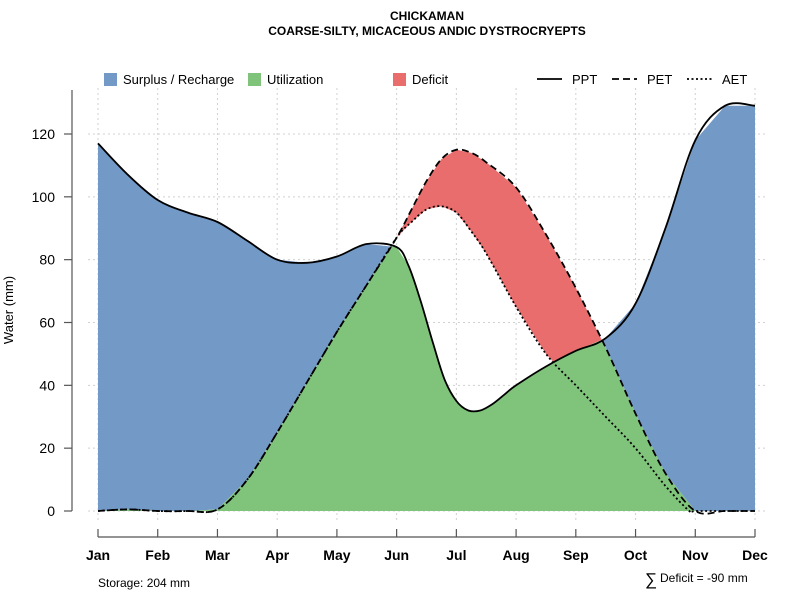 The image size is (800, 600). I want to click on legend-label-utilization: Utilization, so click(295, 79).